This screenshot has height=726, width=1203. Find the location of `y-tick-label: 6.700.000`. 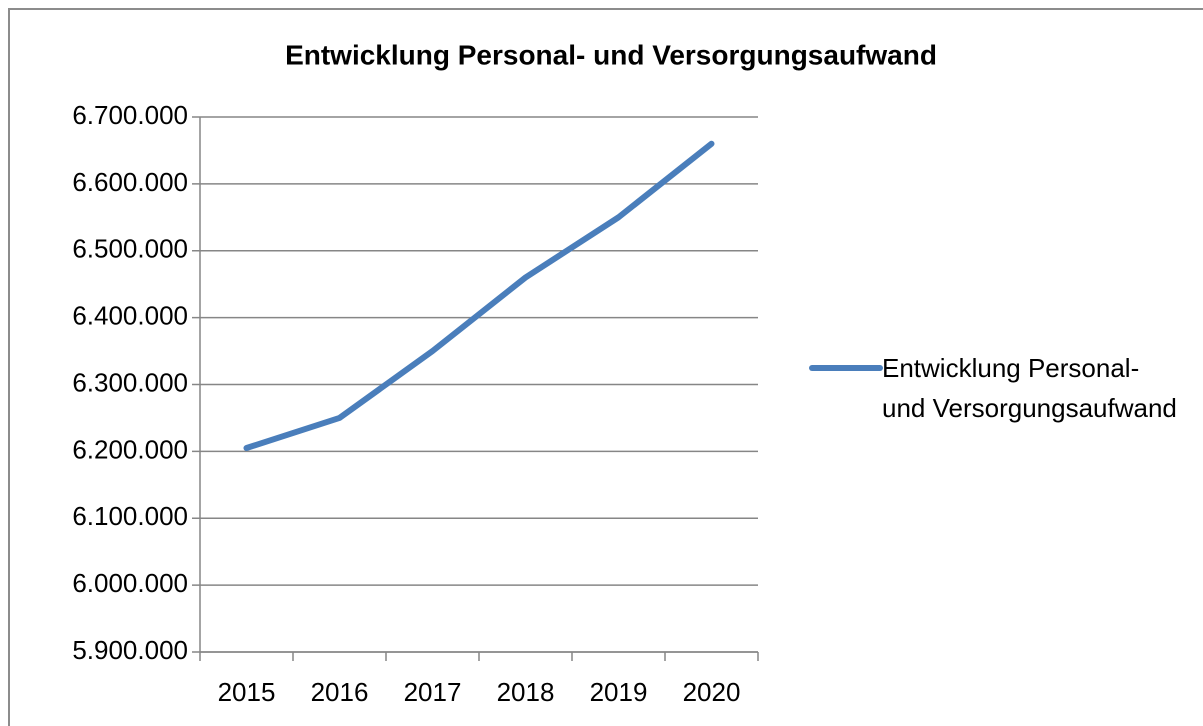

y-tick-label: 6.700.000 is located at coordinates (130, 115).